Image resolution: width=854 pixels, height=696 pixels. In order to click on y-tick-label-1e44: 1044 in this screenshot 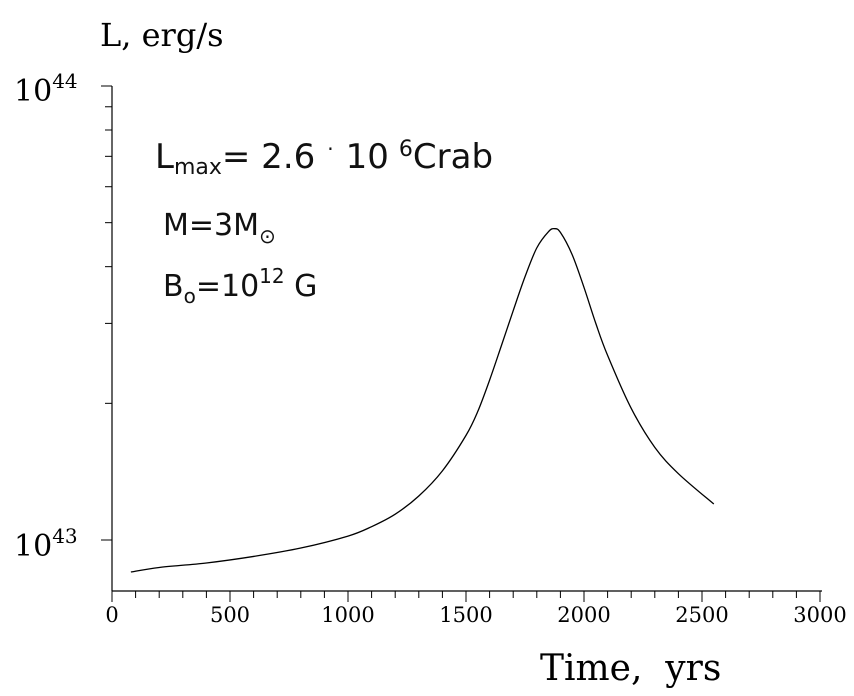, I will do `click(46, 89)`.